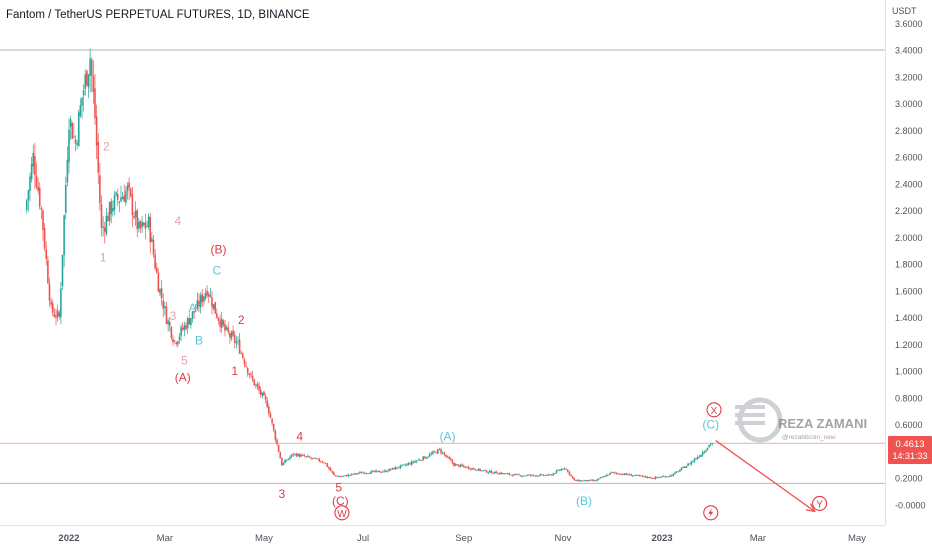 This screenshot has height=555, width=932. Describe the element at coordinates (710, 425) in the screenshot. I see `wave-label: (C)` at that location.